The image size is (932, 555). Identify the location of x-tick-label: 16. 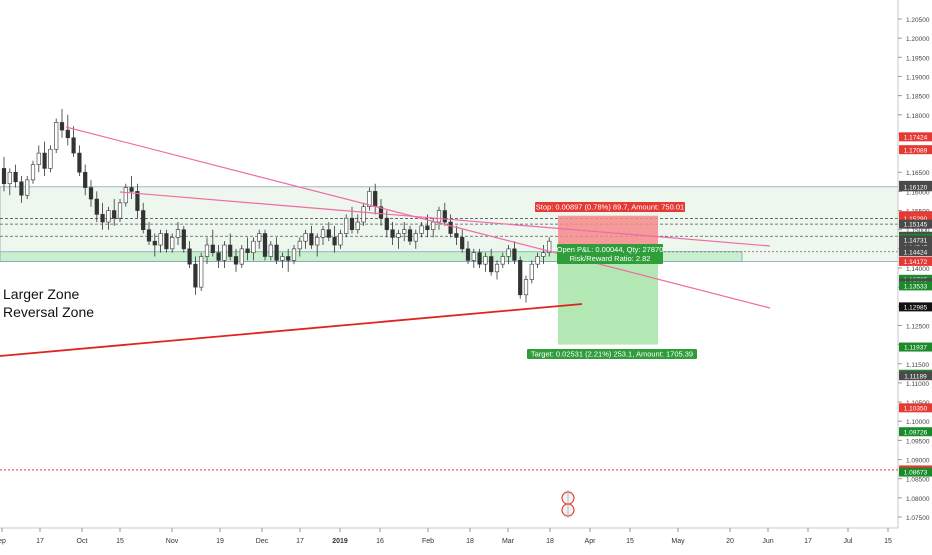
(380, 541).